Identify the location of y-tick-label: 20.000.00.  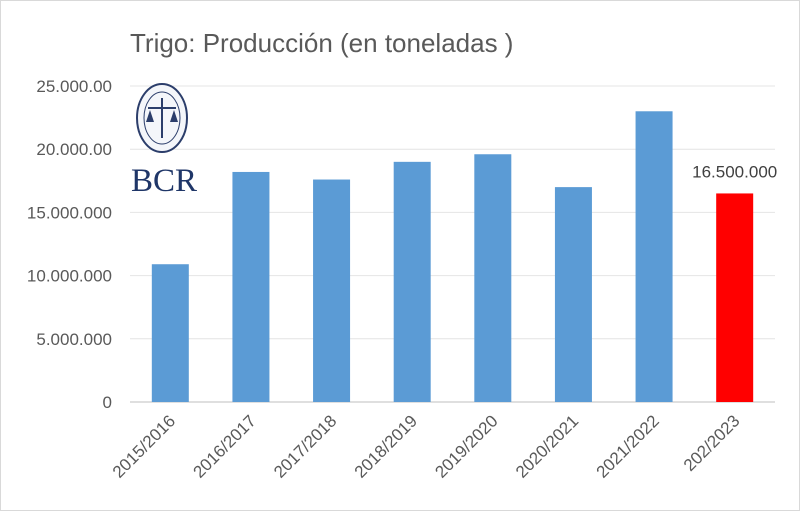
(74, 149).